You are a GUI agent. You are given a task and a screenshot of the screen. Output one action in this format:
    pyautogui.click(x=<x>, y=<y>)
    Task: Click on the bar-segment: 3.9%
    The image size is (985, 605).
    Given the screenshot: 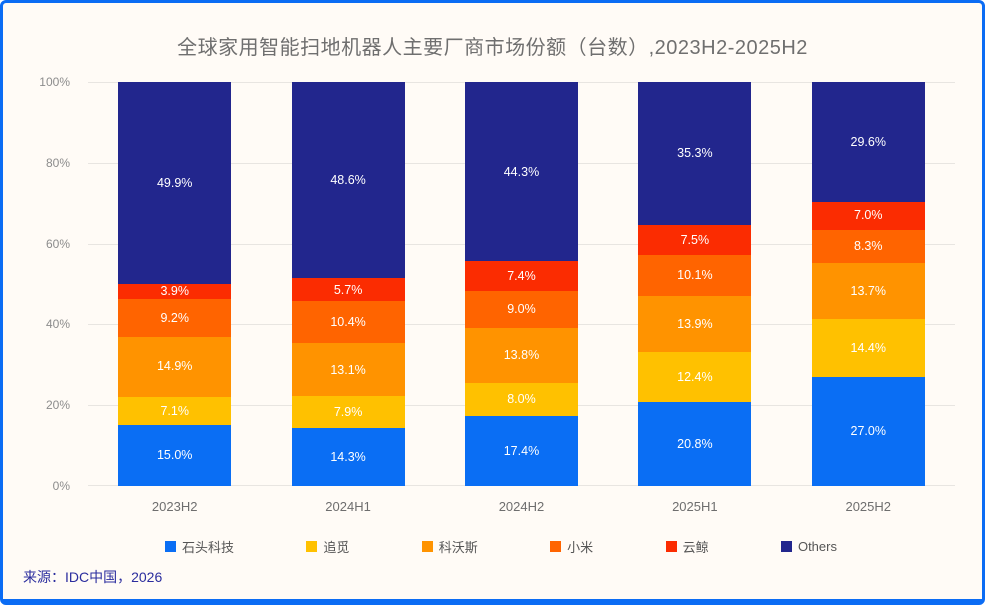 What is the action you would take?
    pyautogui.click(x=175, y=291)
    